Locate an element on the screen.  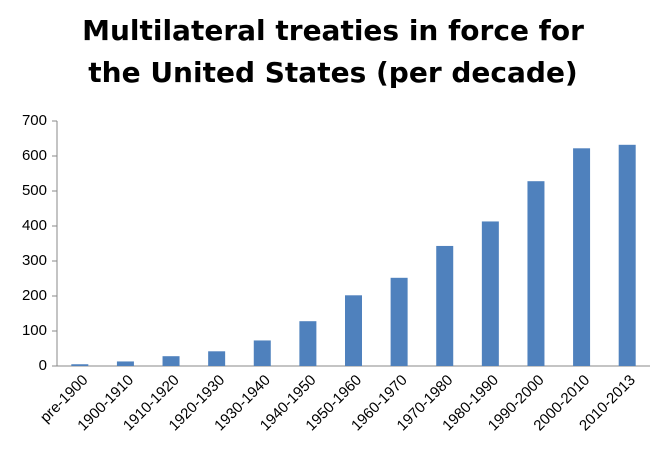
y-tick-label: 700 is located at coordinates (34, 120).